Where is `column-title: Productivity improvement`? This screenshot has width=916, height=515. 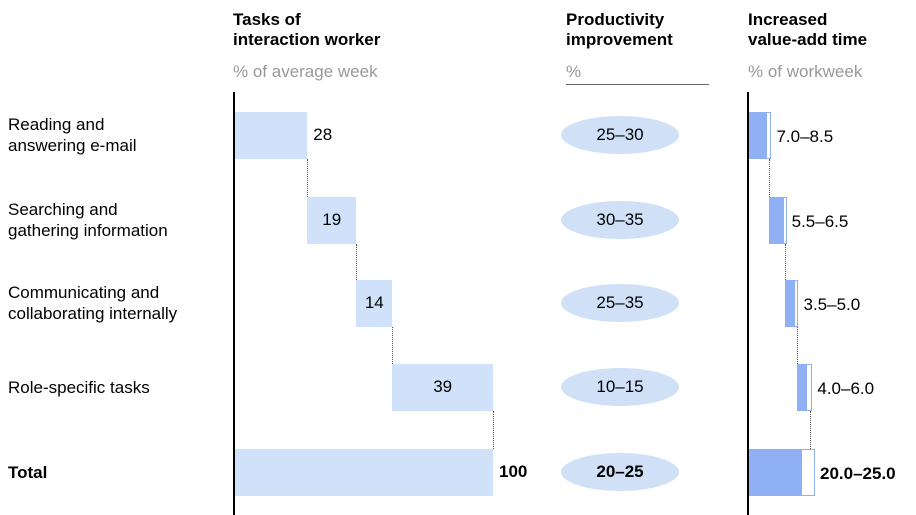
column-title: Productivity improvement is located at coordinates (619, 29).